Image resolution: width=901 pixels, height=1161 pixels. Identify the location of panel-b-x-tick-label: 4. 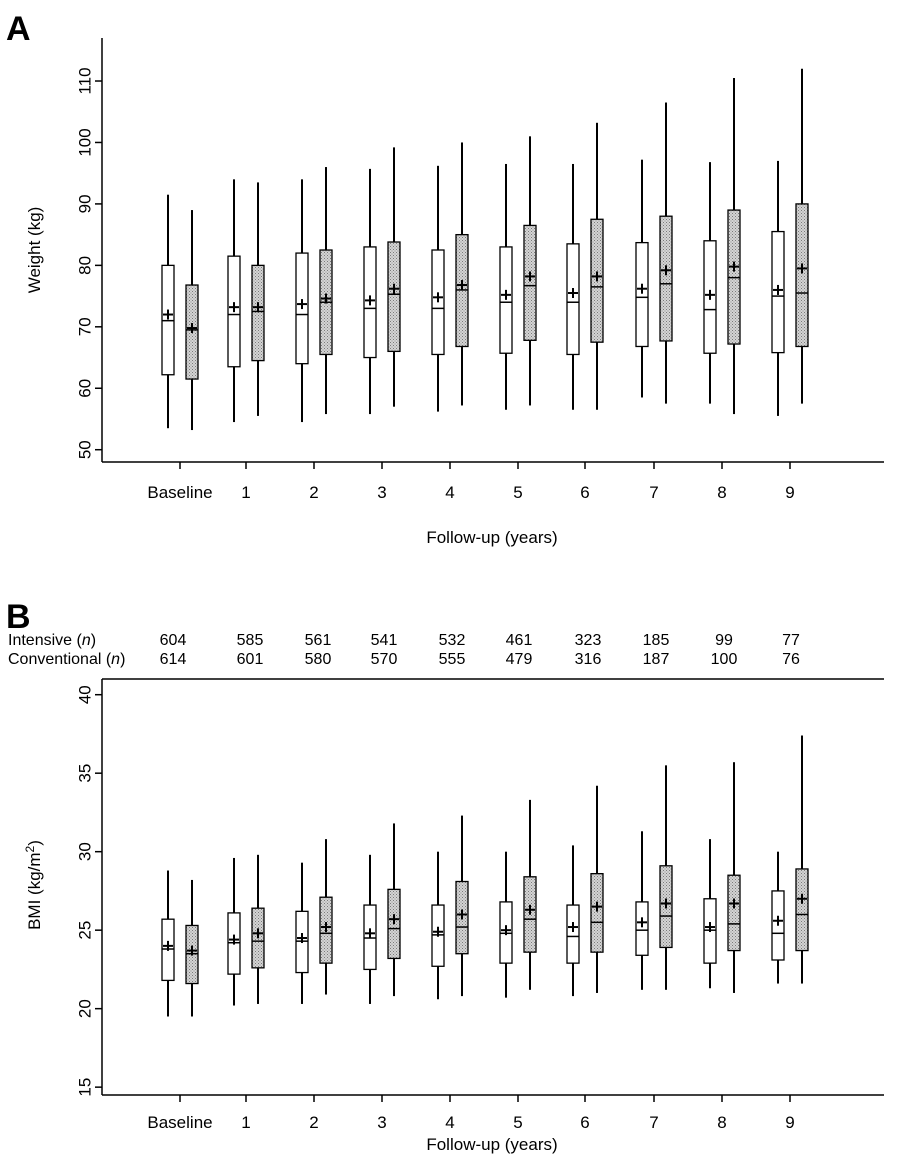
(449, 1122).